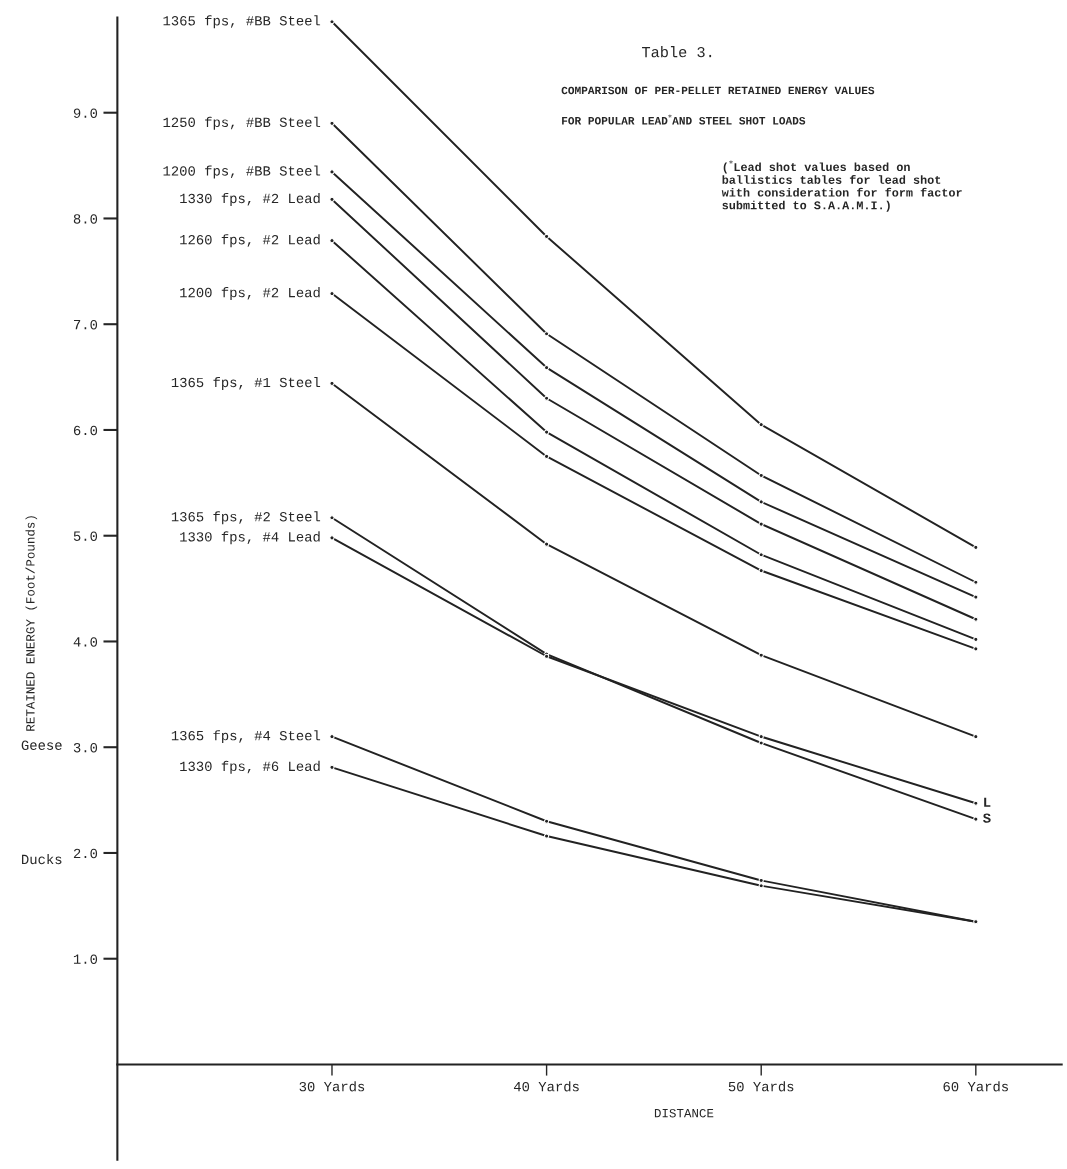 This screenshot has width=1067, height=1169. Describe the element at coordinates (242, 123) in the screenshot. I see `series-label: 1250 fps, #BB Steel` at that location.